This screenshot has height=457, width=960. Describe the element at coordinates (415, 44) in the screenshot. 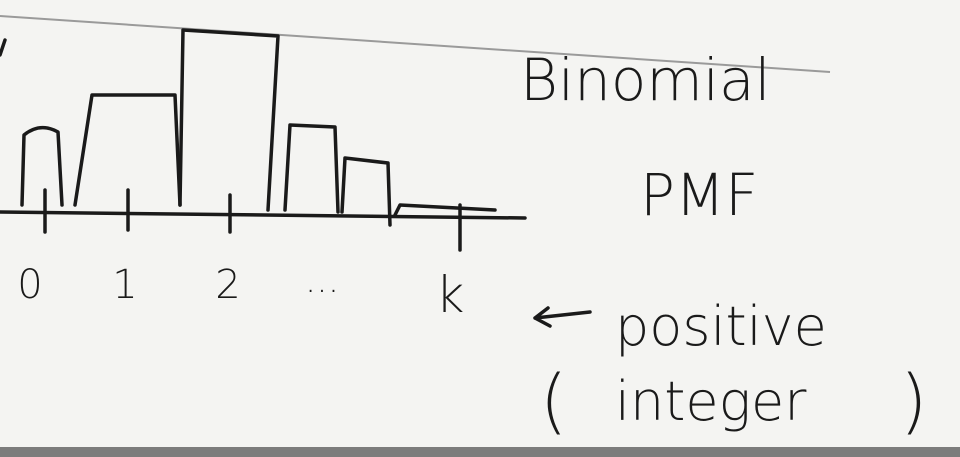

I see `board-edge` at that location.